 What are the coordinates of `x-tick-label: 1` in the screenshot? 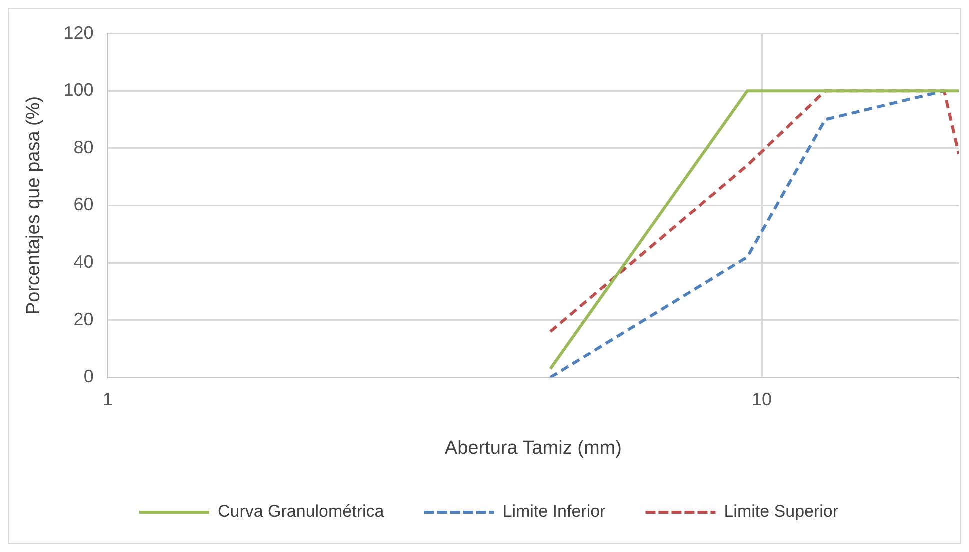 It's located at (107, 399).